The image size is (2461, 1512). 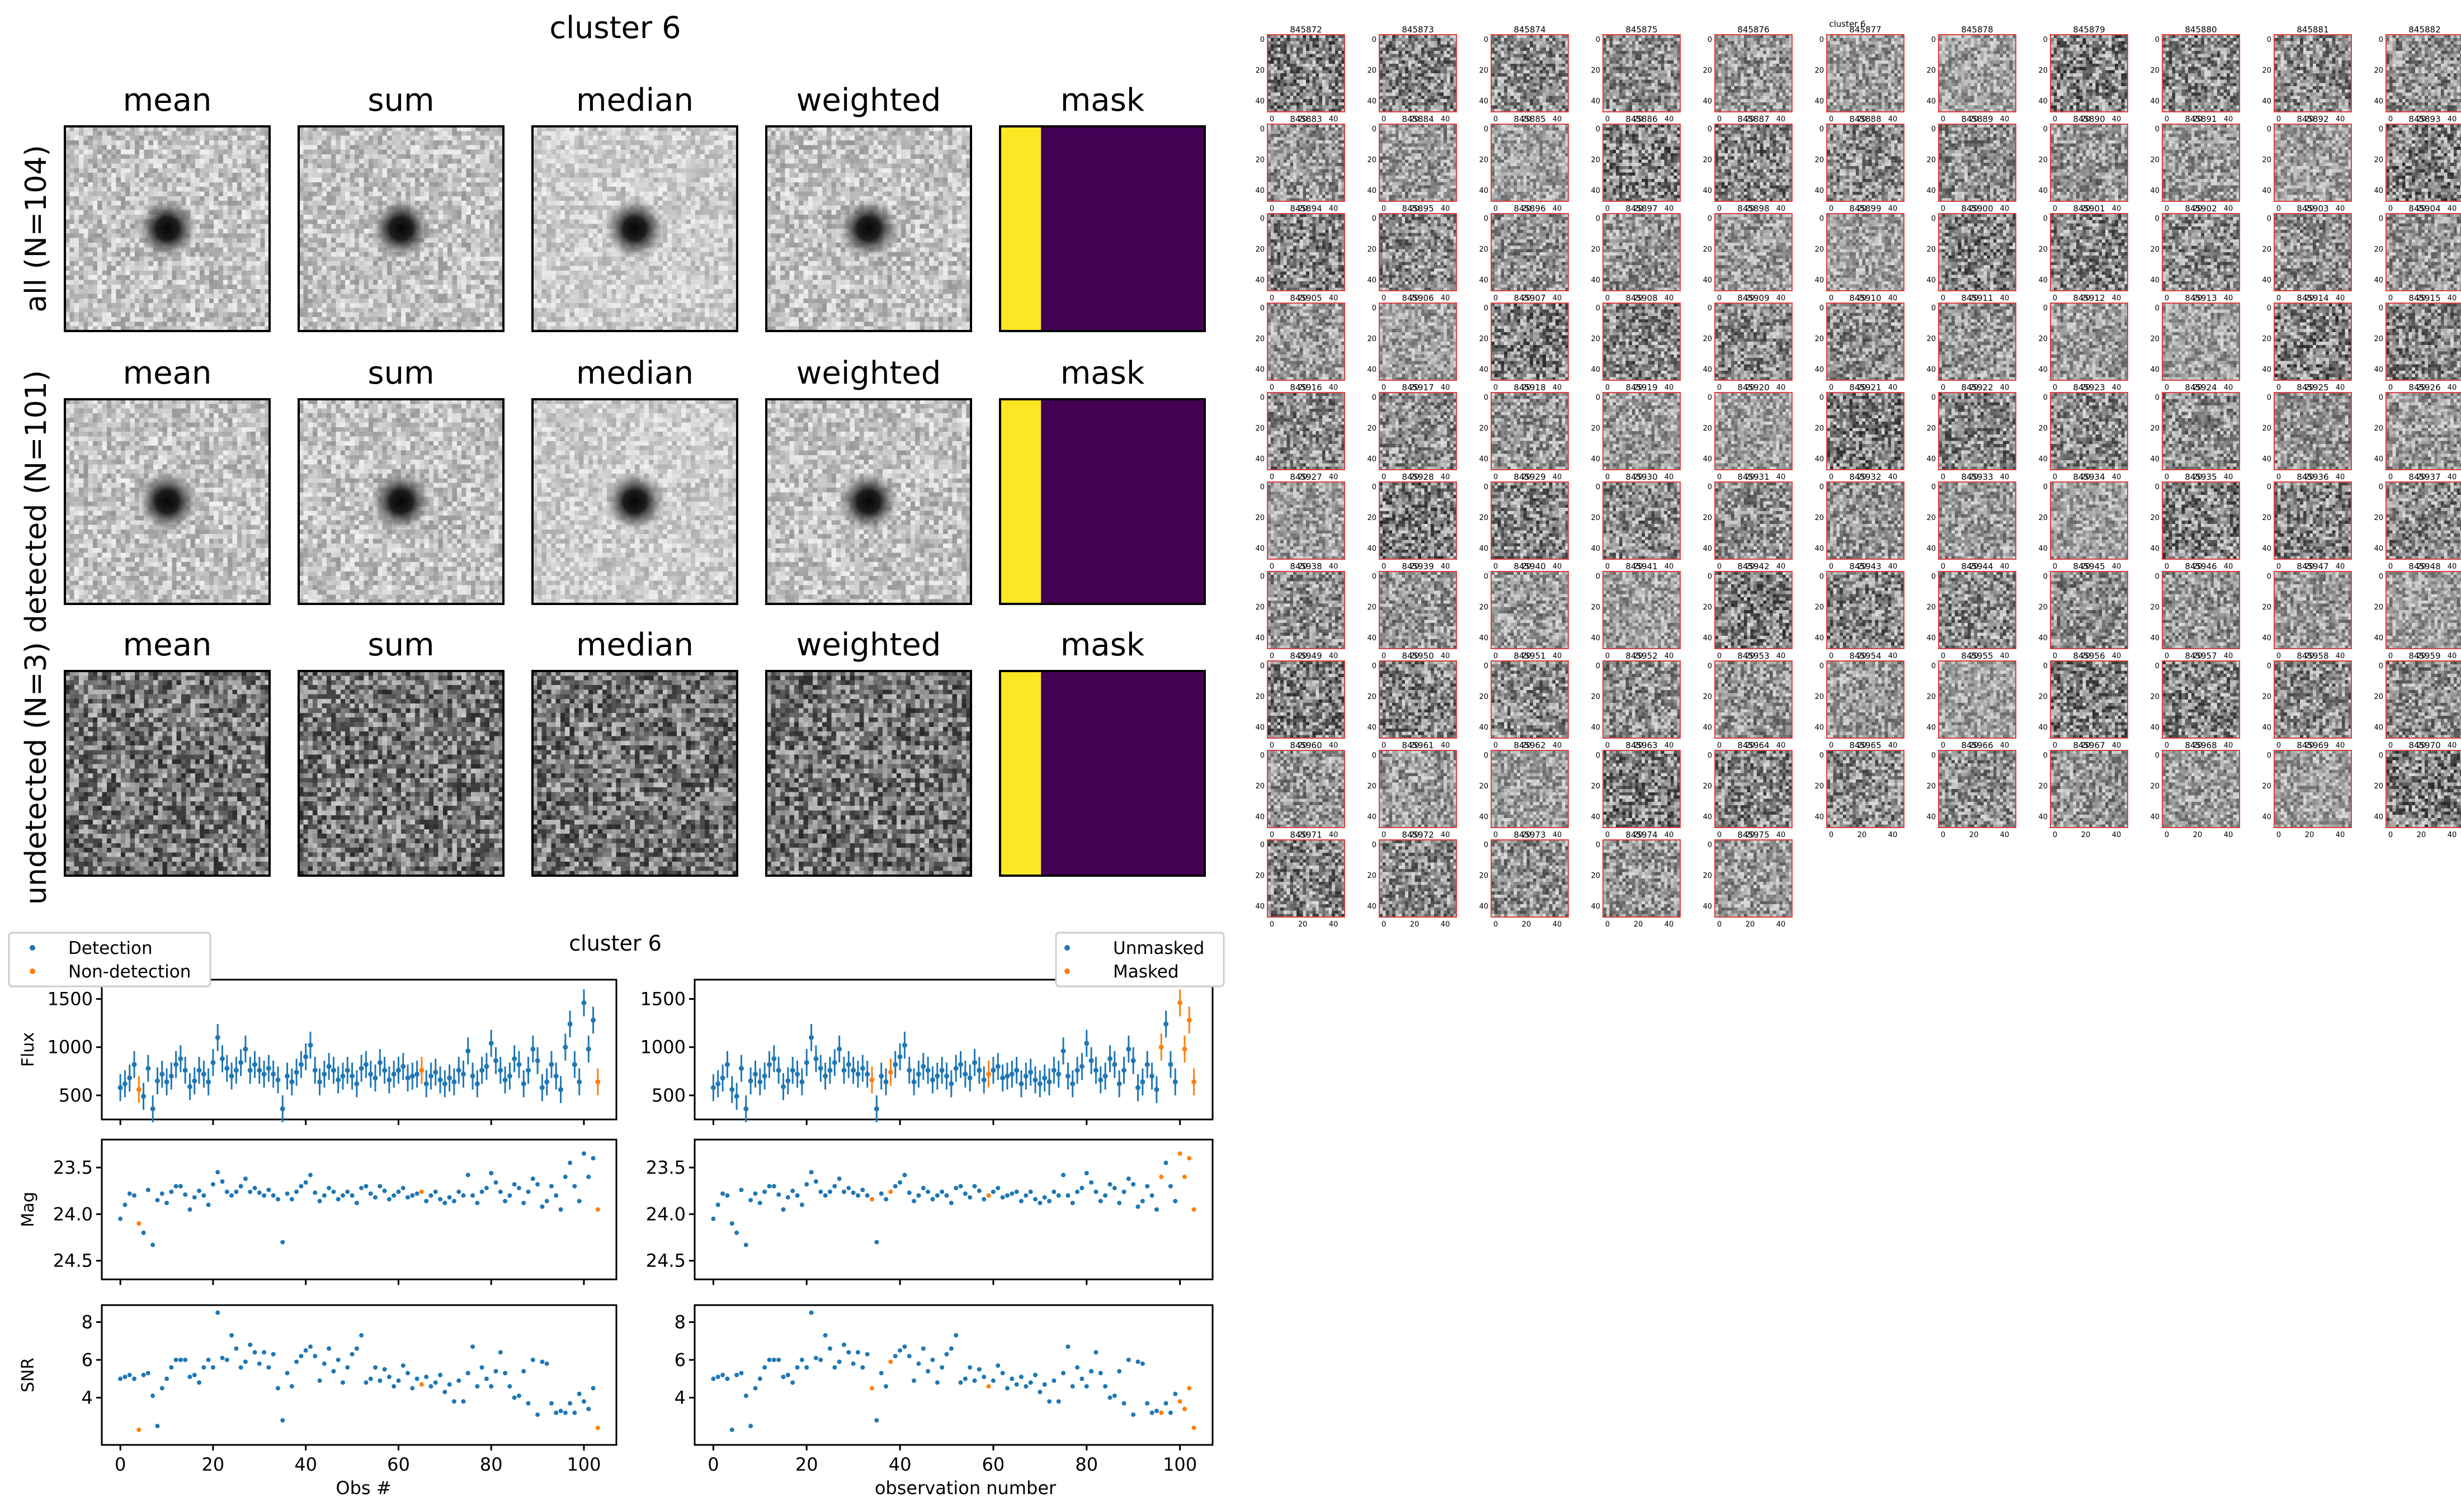 I want to click on cutout-id-label: 845914, so click(x=2312, y=298).